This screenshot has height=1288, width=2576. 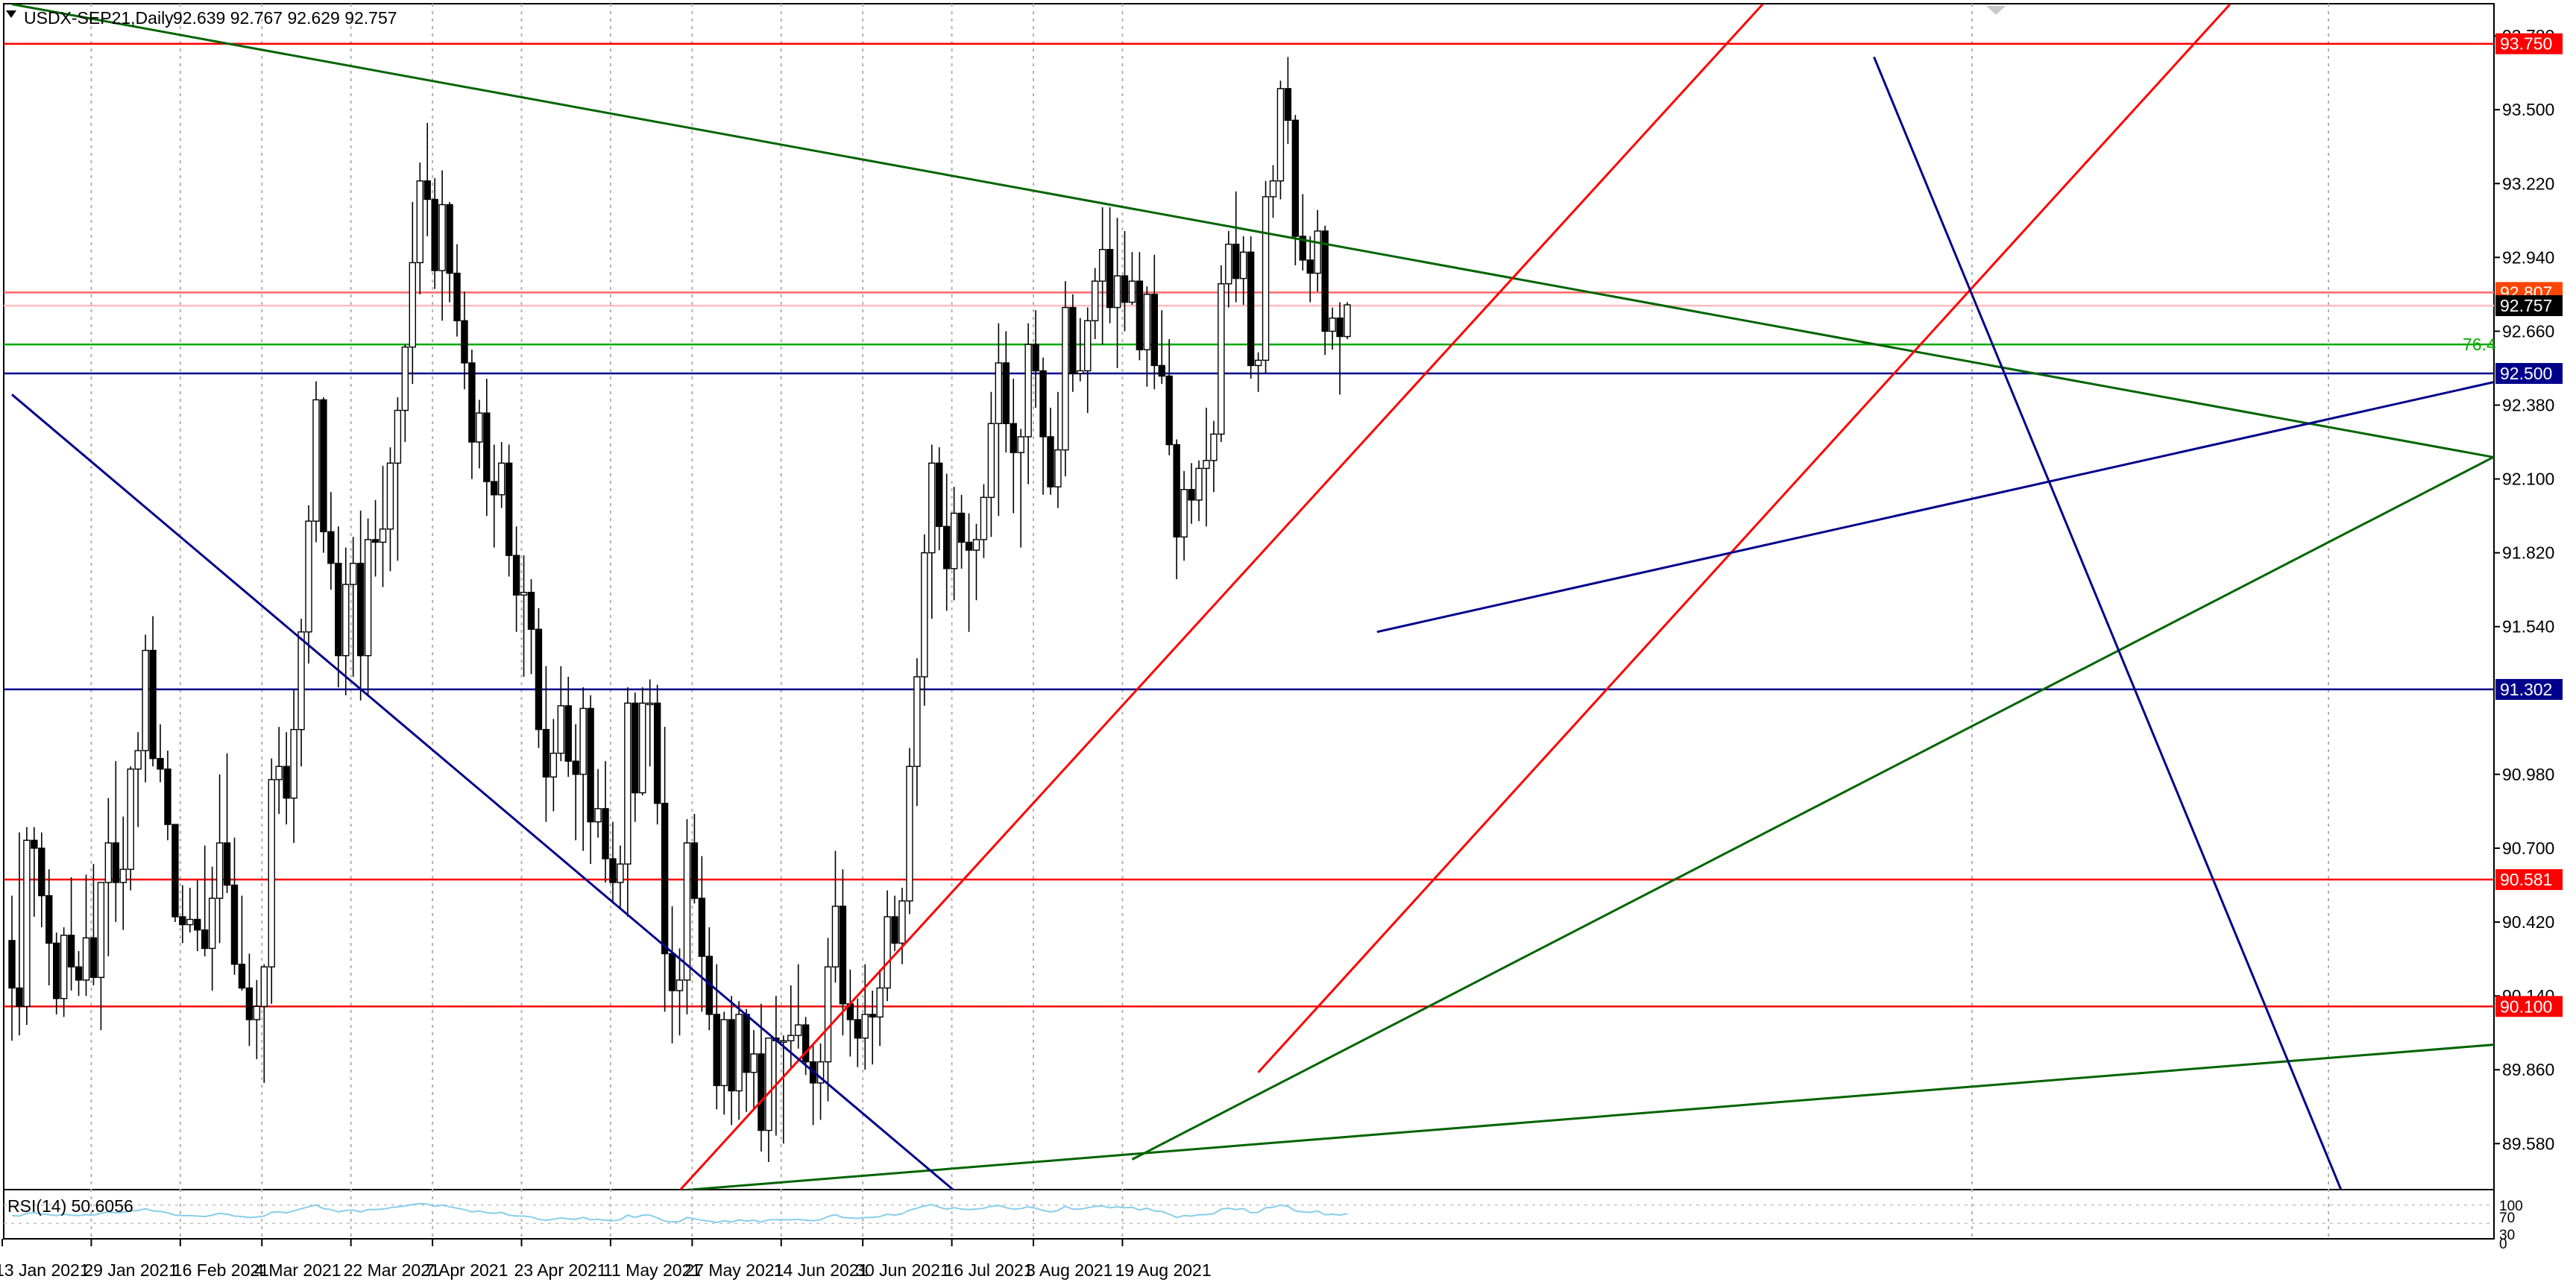 I want to click on shift-marker-icon, so click(x=1996, y=10).